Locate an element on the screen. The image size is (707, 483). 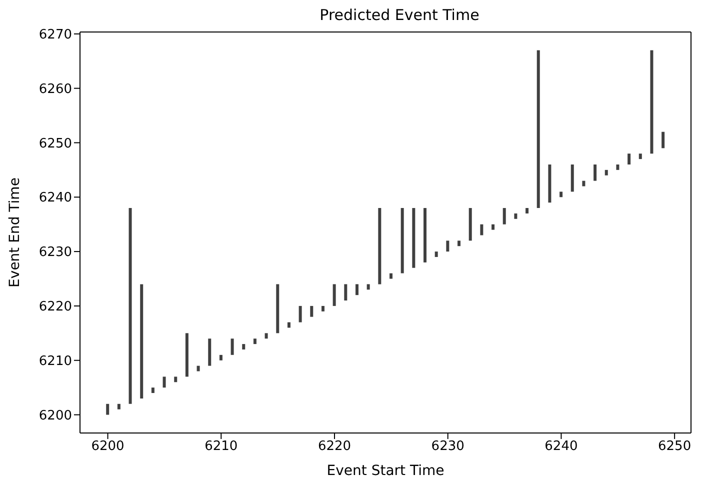
x-tick-label: 6230 is located at coordinates (447, 446).